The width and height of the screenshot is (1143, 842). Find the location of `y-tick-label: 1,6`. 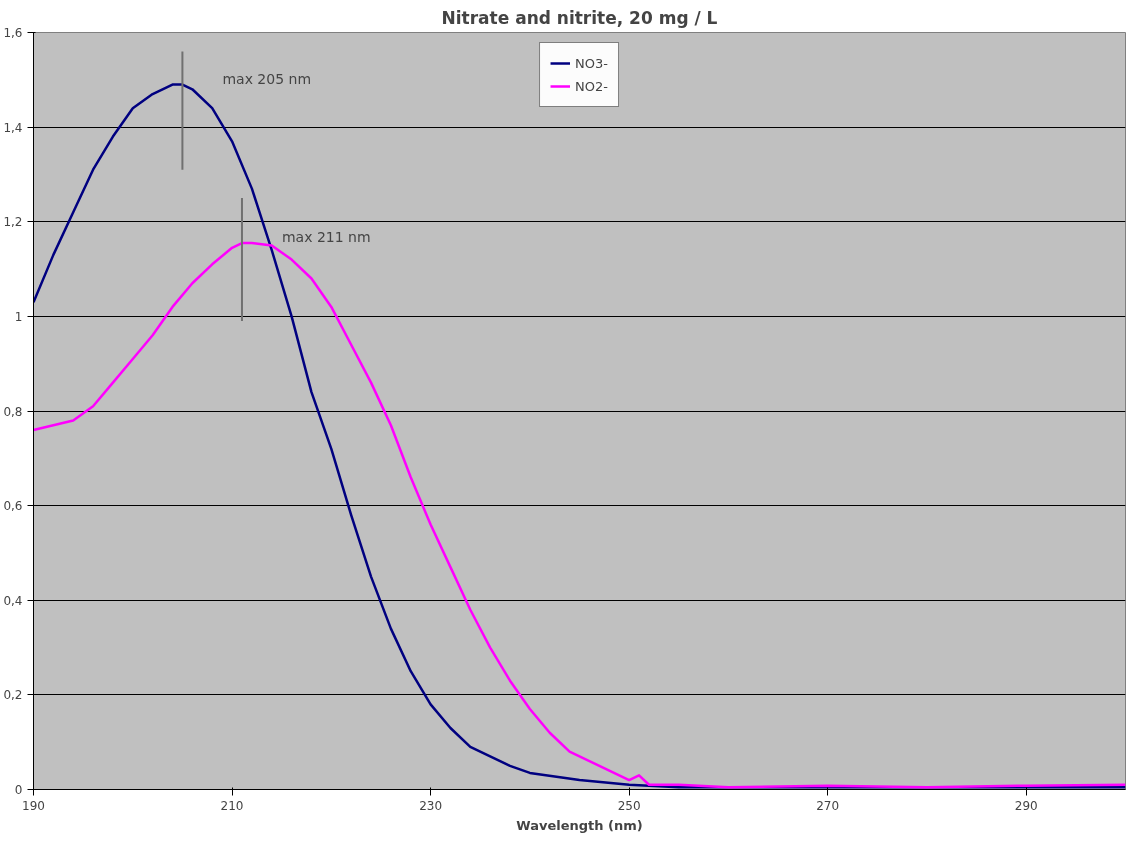

y-tick-label: 1,6 is located at coordinates (13, 33).